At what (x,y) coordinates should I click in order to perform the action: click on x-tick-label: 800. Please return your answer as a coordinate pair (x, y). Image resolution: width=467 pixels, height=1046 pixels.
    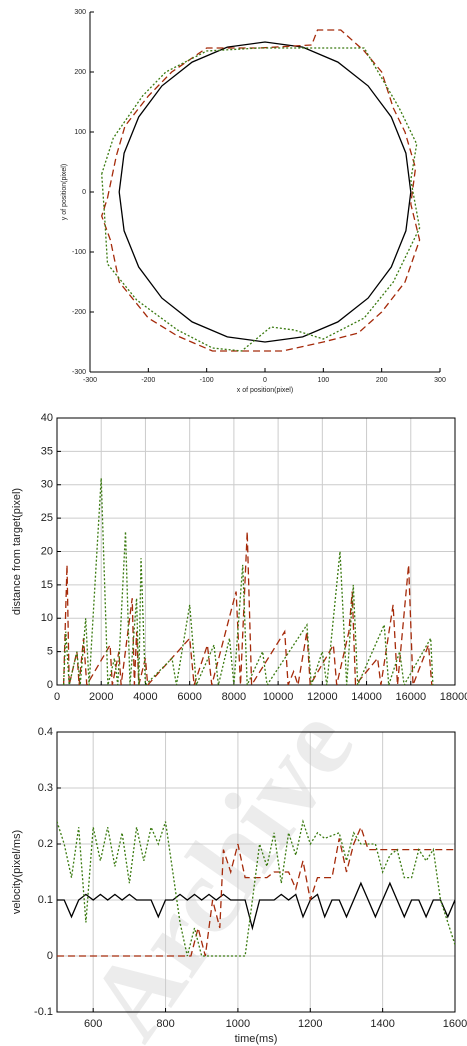
    Looking at the image, I should click on (165, 1024).